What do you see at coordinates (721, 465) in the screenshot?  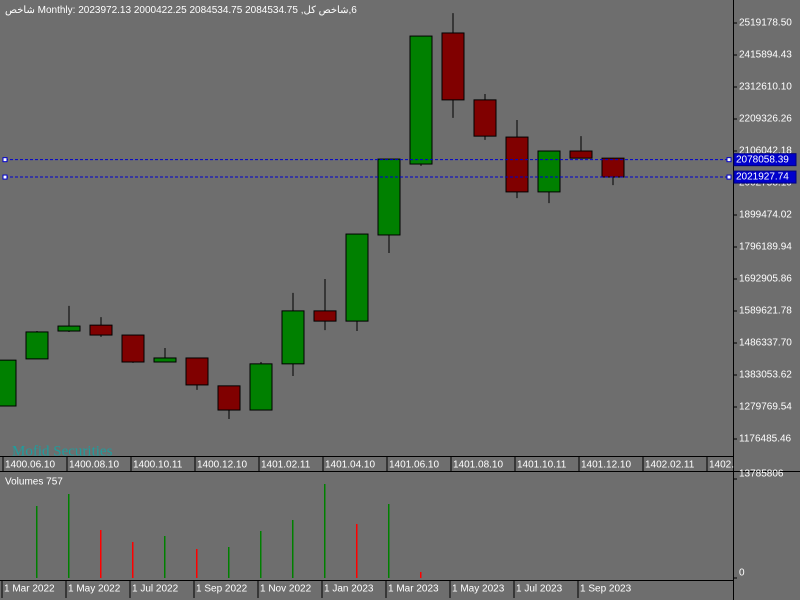 I see `x-tick-label: 1402.` at bounding box center [721, 465].